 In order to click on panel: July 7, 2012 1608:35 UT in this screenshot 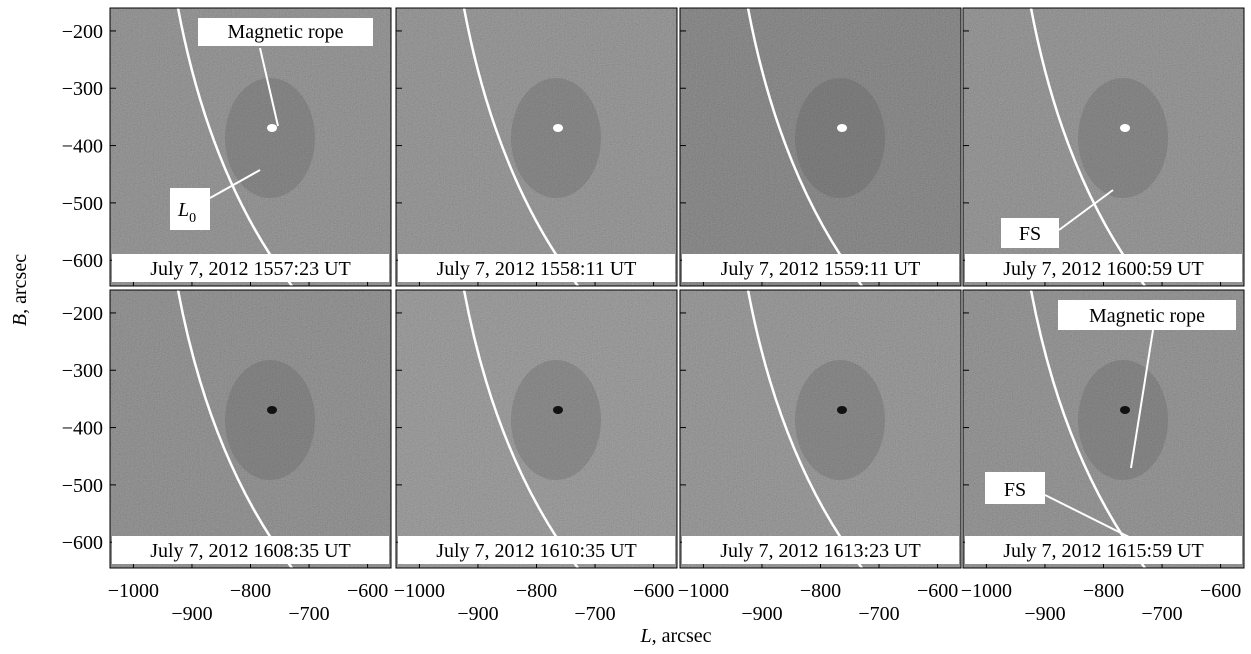, I will do `click(250, 429)`.